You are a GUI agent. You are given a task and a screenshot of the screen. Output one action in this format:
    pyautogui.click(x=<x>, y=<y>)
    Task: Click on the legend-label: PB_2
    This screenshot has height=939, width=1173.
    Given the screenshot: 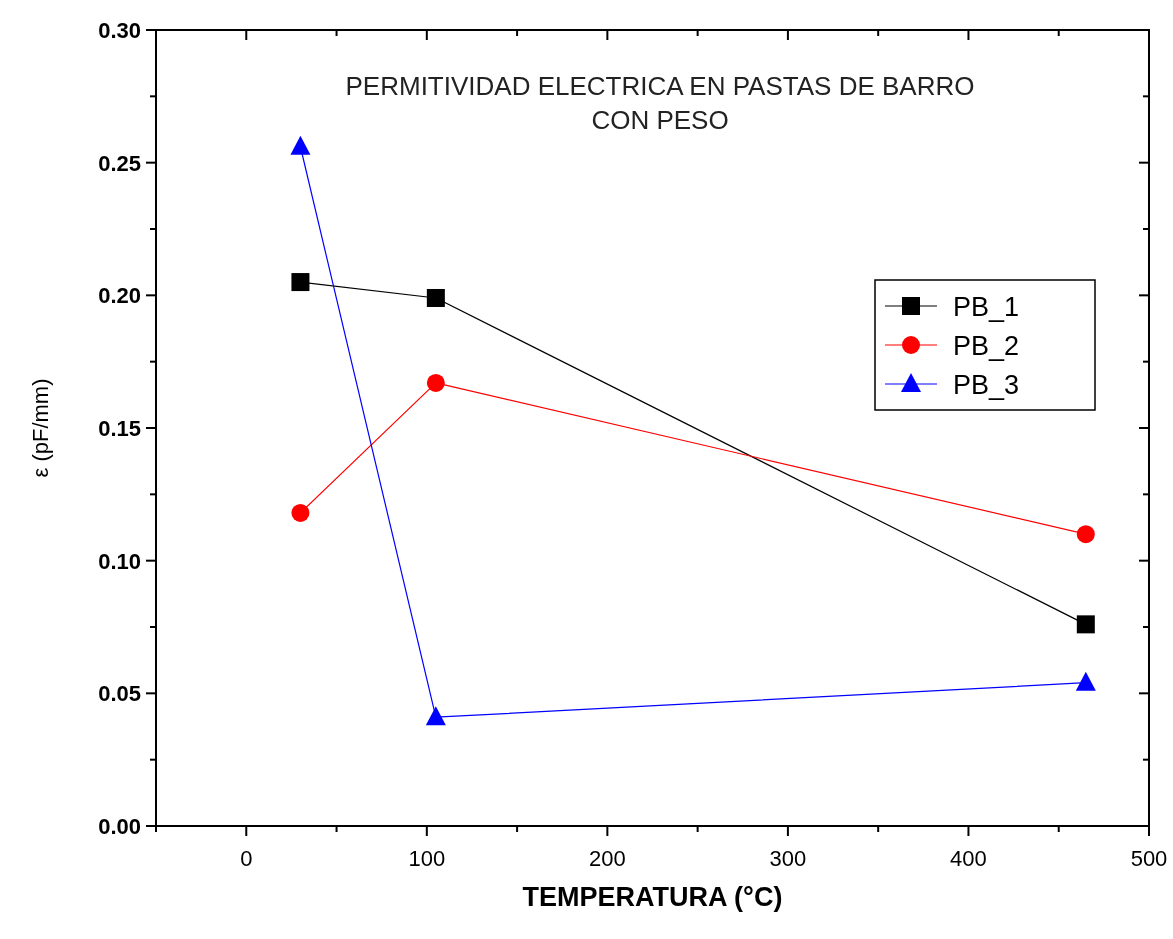 What is the action you would take?
    pyautogui.click(x=986, y=346)
    